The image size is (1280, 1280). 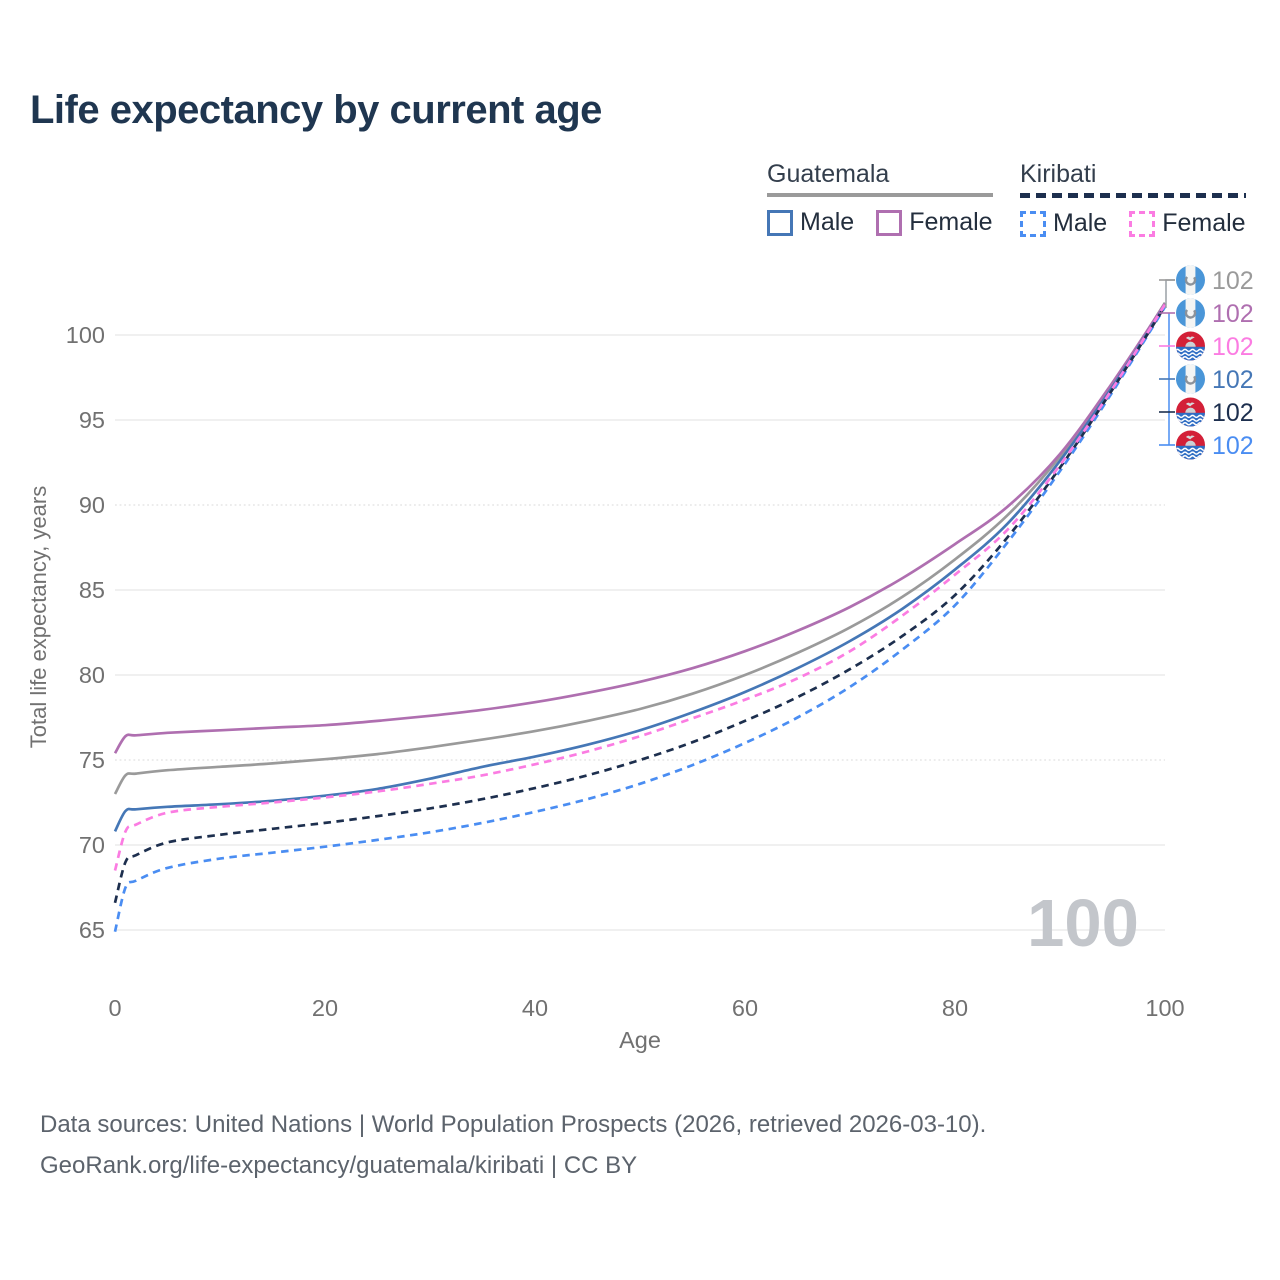 What do you see at coordinates (1033, 223) in the screenshot?
I see `kiribati-male-swatch-icon` at bounding box center [1033, 223].